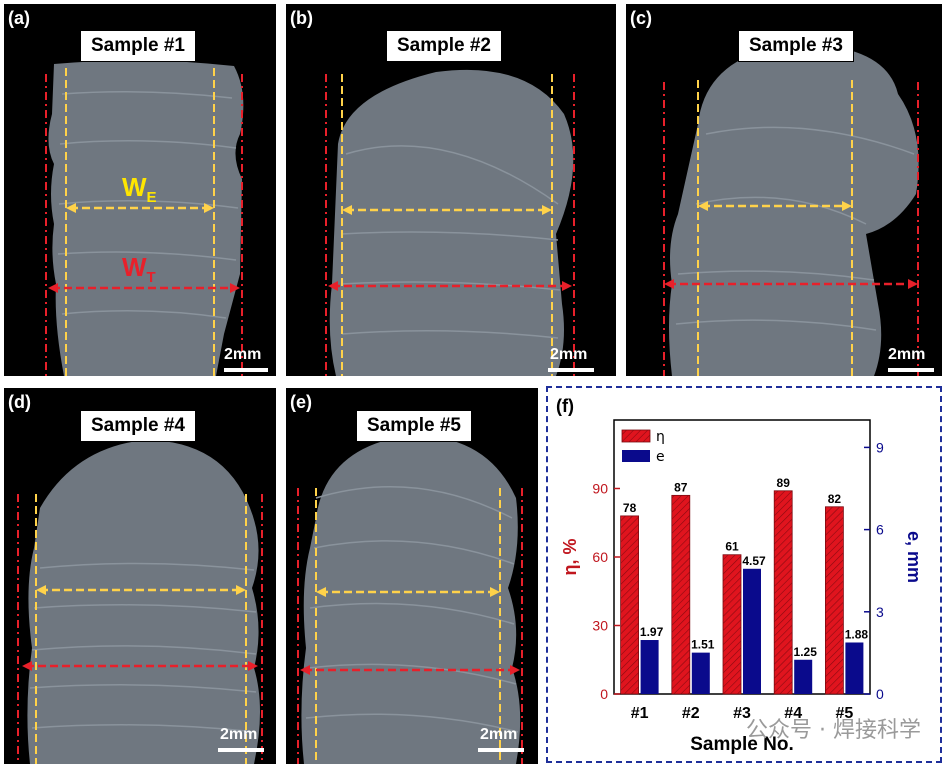 Image resolution: width=947 pixels, height=768 pixels. Describe the element at coordinates (600, 557) in the screenshot. I see `y-tick-label-left: 60` at that location.